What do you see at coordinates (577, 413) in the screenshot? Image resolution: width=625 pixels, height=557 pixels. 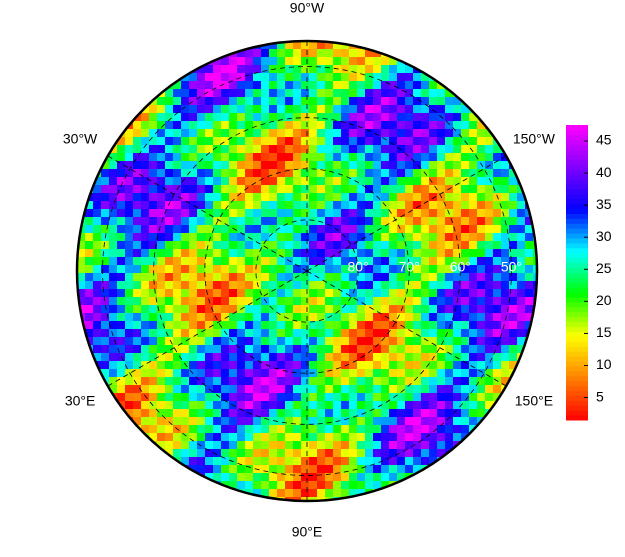 I see `colorbar-cell` at bounding box center [577, 413].